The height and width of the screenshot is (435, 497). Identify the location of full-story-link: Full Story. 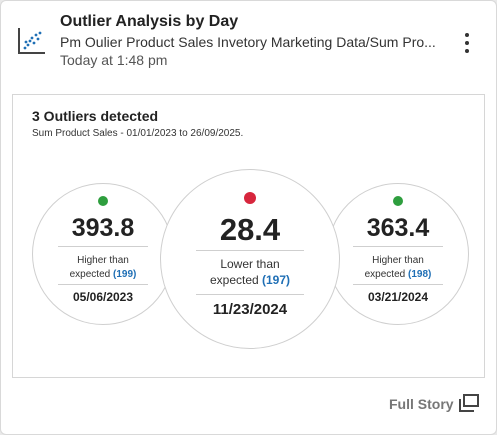
(421, 404).